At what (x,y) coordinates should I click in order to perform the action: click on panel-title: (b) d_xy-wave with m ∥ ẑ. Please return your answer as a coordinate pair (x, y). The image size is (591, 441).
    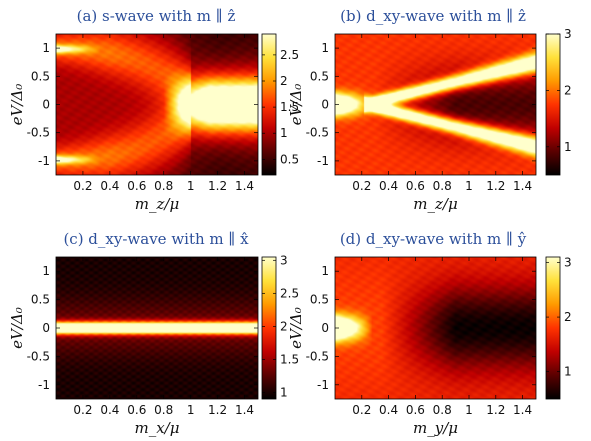
    Looking at the image, I should click on (433, 16).